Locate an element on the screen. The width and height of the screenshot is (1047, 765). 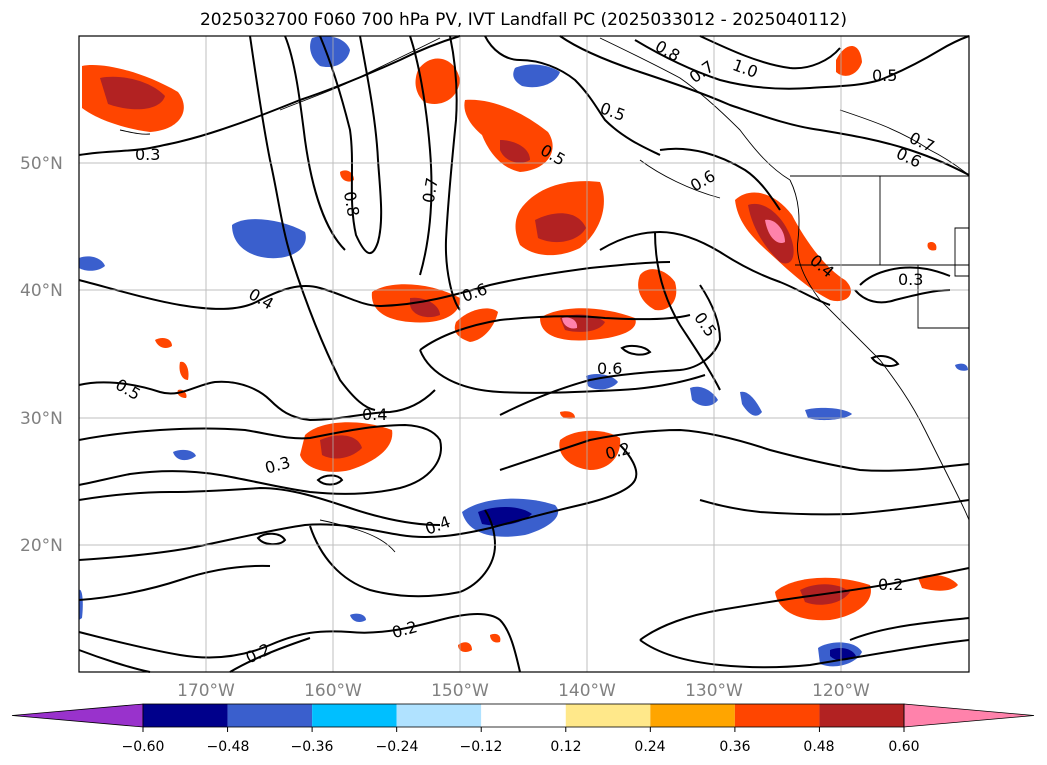
contour-label: 0.8 is located at coordinates (351, 204).